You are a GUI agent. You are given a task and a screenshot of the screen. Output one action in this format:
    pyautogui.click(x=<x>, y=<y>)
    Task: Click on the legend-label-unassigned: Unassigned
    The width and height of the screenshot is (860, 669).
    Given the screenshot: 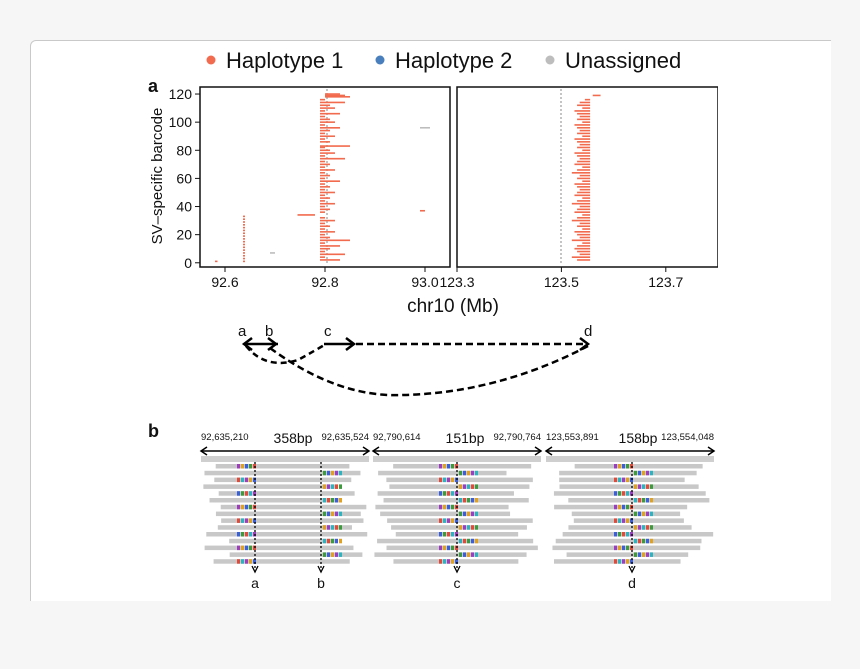 What is the action you would take?
    pyautogui.click(x=623, y=60)
    